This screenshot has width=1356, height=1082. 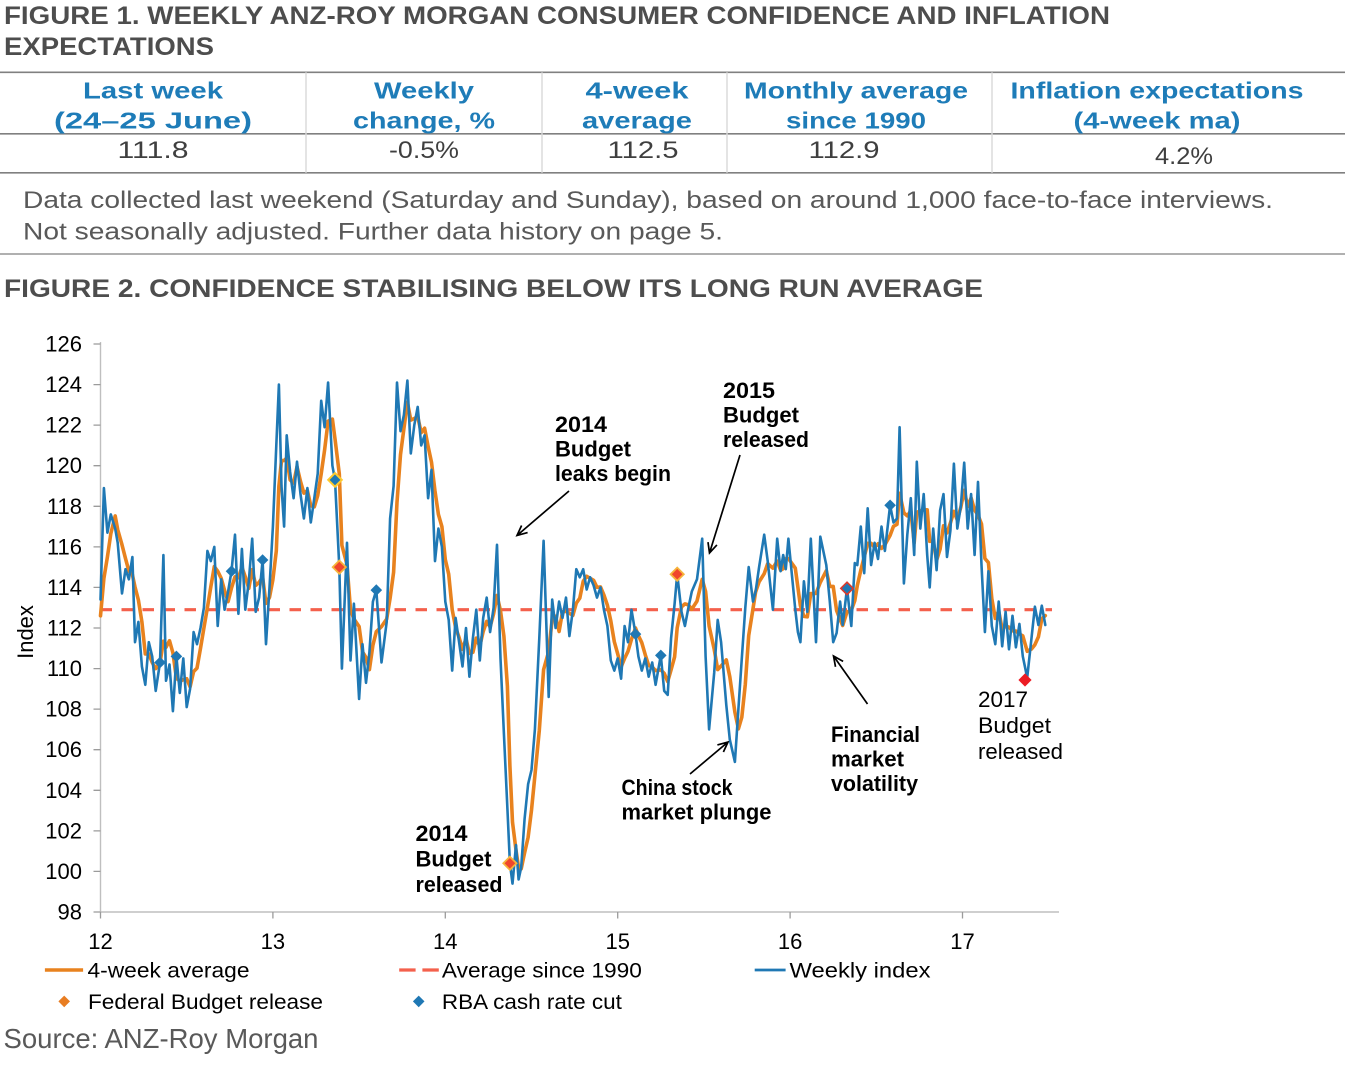 What do you see at coordinates (749, 390) in the screenshot?
I see `svg-text: 2015` at bounding box center [749, 390].